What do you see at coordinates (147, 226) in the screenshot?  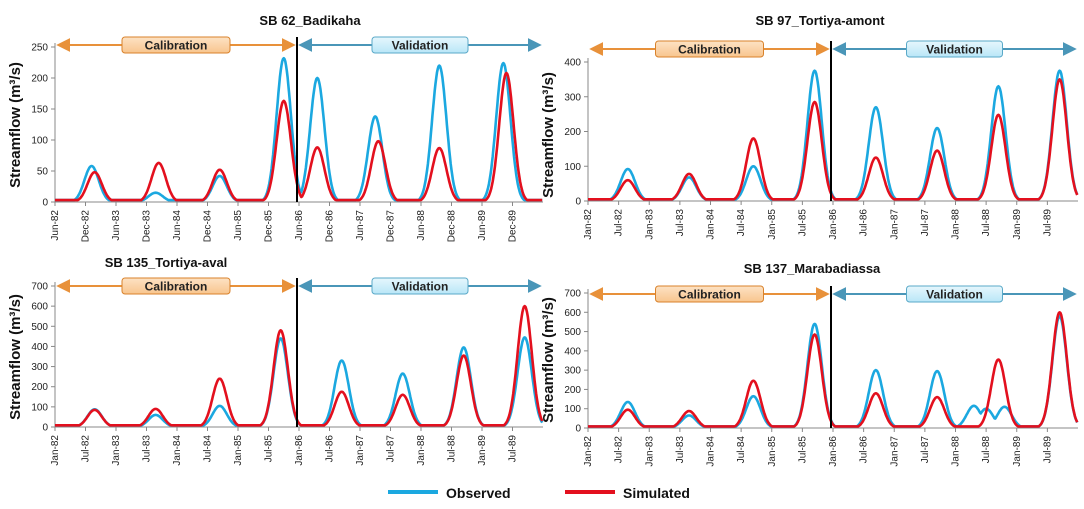 I see `x-tick-label: Dec-83` at bounding box center [147, 226].